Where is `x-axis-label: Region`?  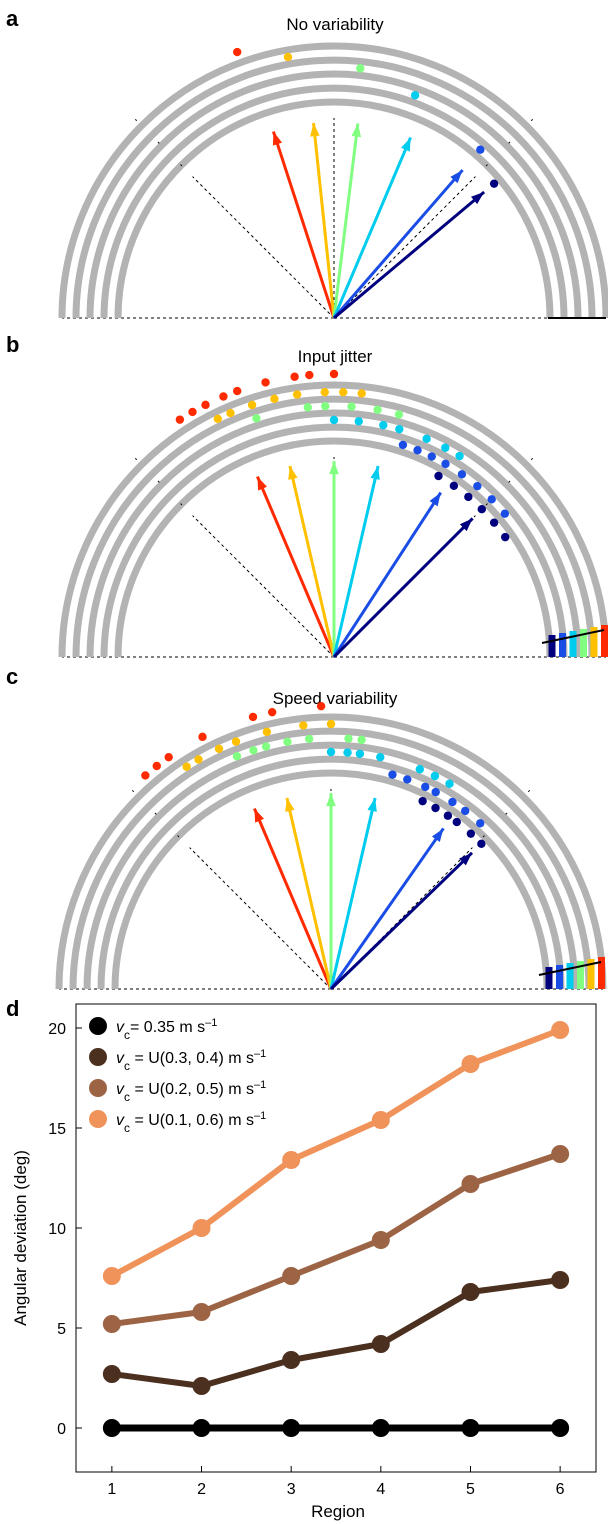
x-axis-label: Region is located at coordinates (338, 1511).